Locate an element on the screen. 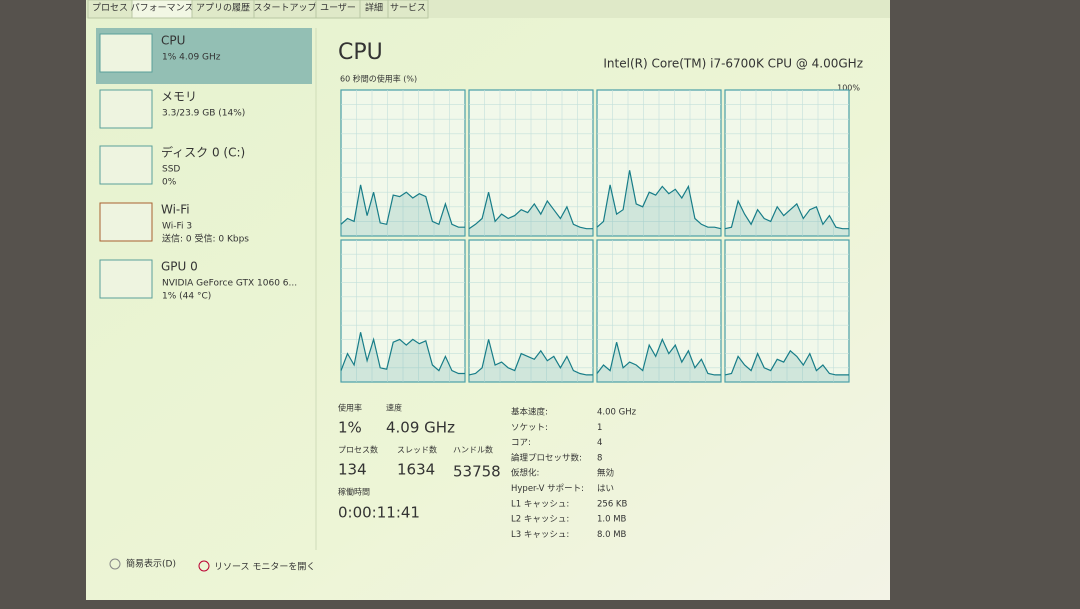  summary-icon is located at coordinates (115, 564).